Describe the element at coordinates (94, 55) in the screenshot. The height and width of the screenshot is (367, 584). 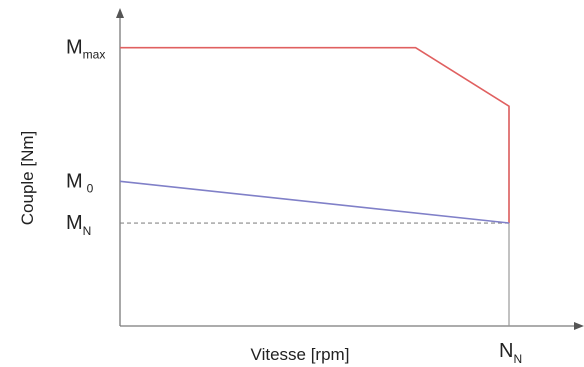
I see `y-tick-sub-mmax: max` at that location.